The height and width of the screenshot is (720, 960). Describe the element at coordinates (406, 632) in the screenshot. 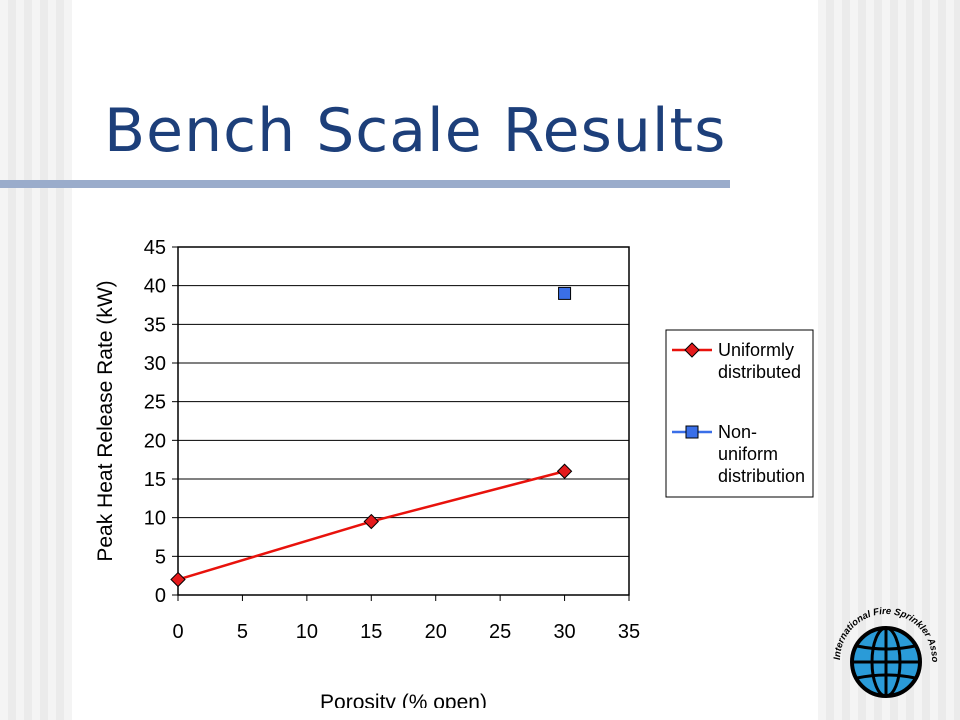

I see `x-tick-labels: 0 5 10 15 20 25 30 35` at that location.